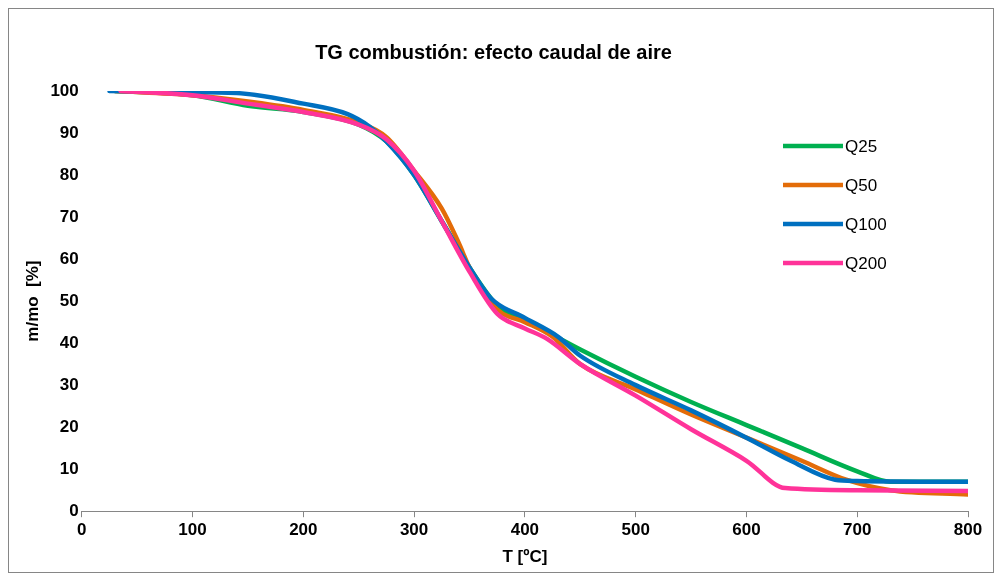 Image resolution: width=1002 pixels, height=581 pixels. I want to click on y-tick-label: 60, so click(69, 258).